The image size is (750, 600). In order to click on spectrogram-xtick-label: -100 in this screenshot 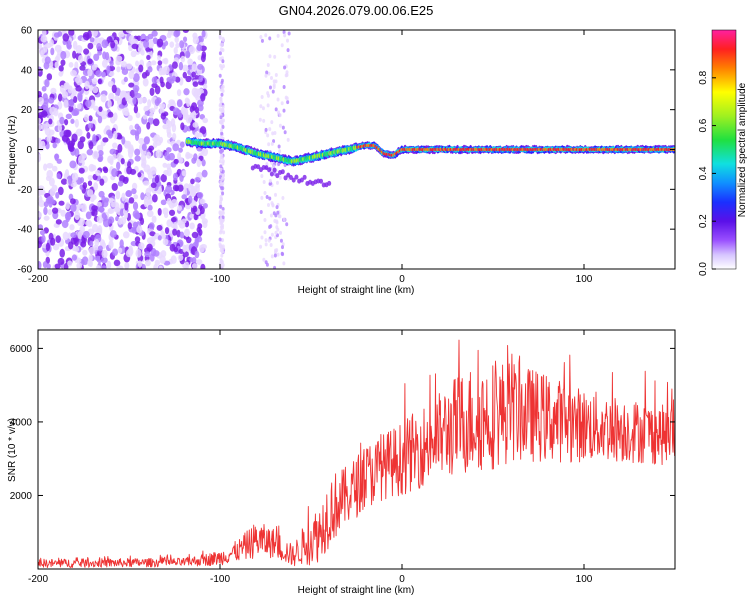, I will do `click(220, 279)`.